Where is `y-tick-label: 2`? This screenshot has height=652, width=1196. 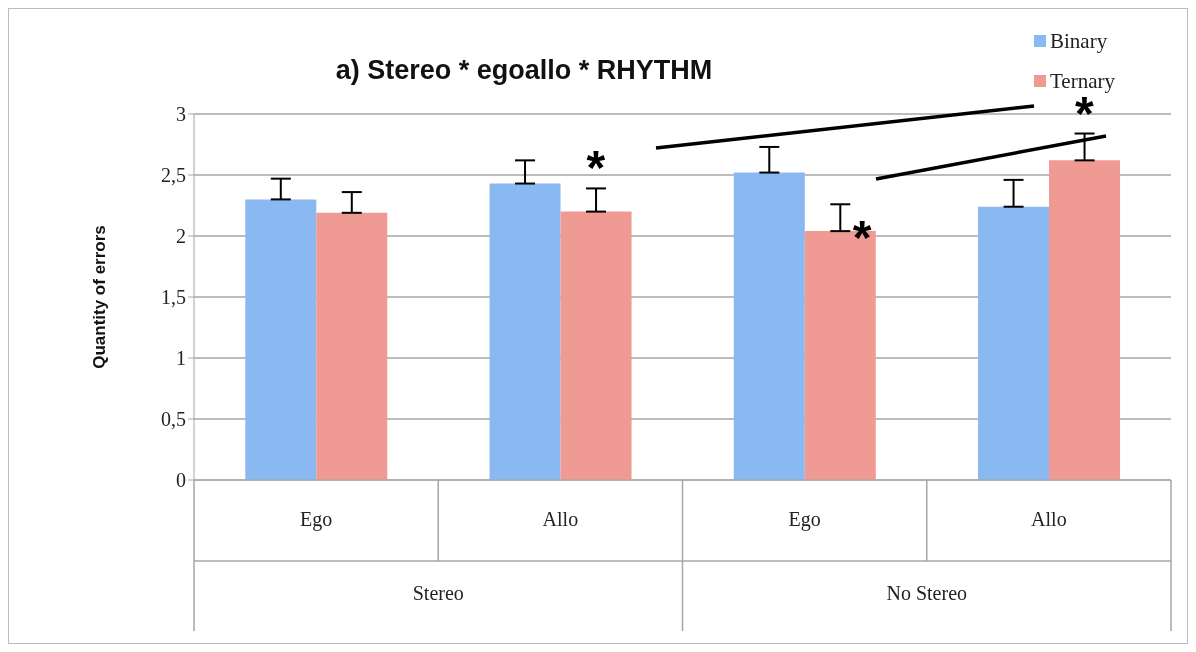 y-tick-label: 2 is located at coordinates (181, 236).